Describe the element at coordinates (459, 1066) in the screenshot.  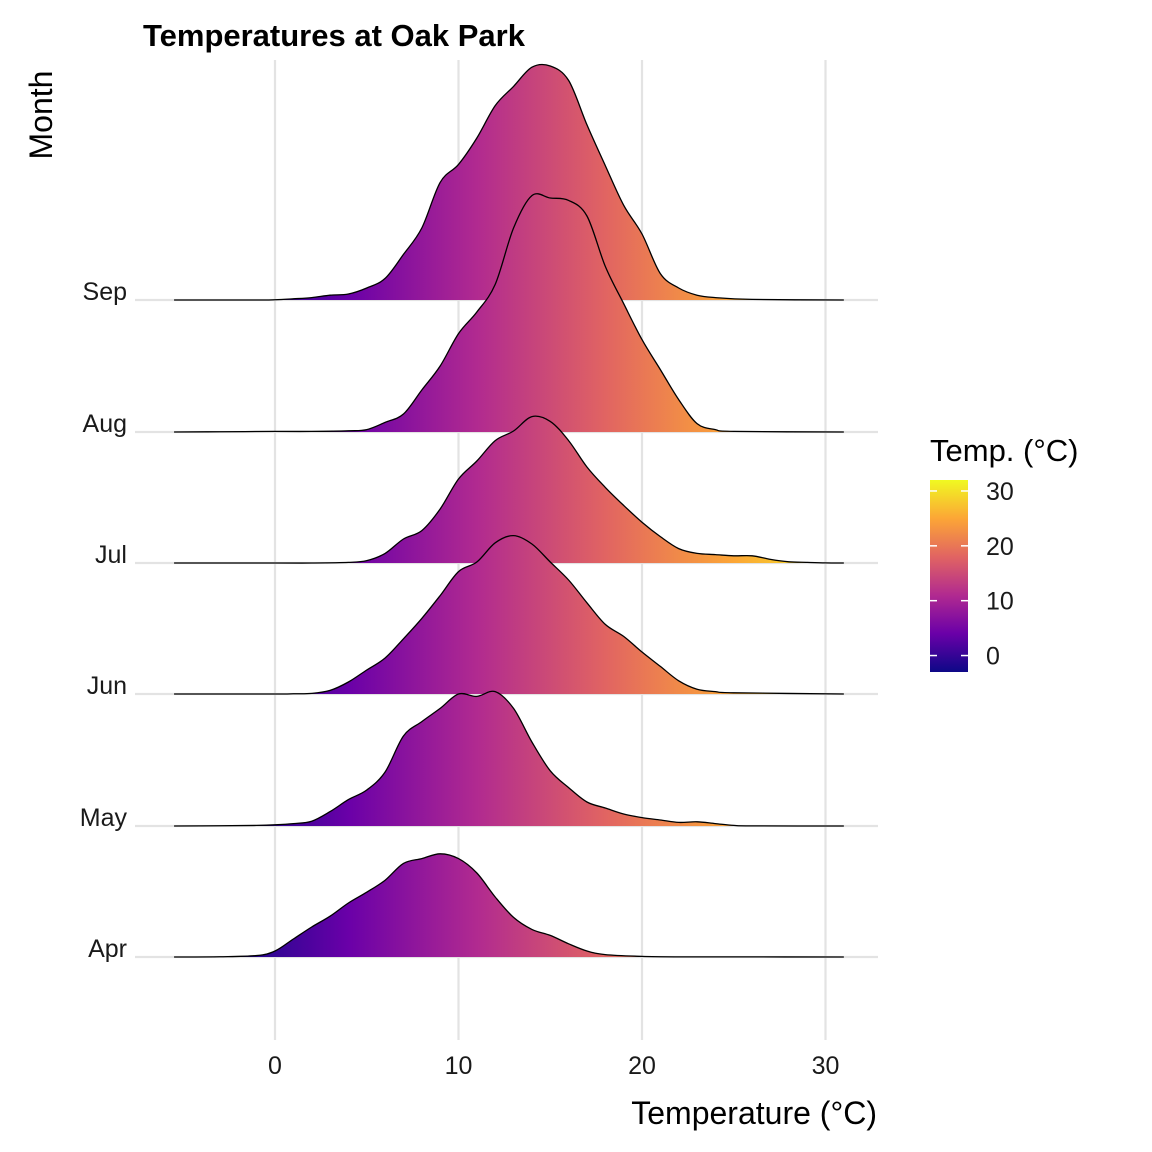
I see `x-tick-label: 10` at that location.